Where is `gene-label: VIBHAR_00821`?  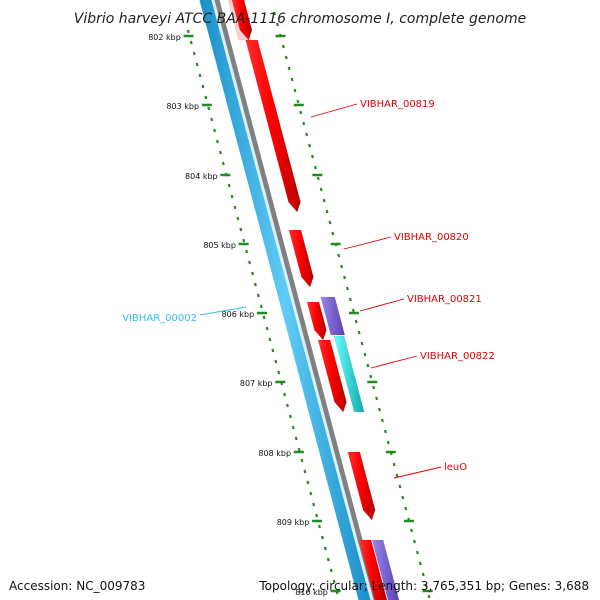 gene-label: VIBHAR_00821 is located at coordinates (444, 299).